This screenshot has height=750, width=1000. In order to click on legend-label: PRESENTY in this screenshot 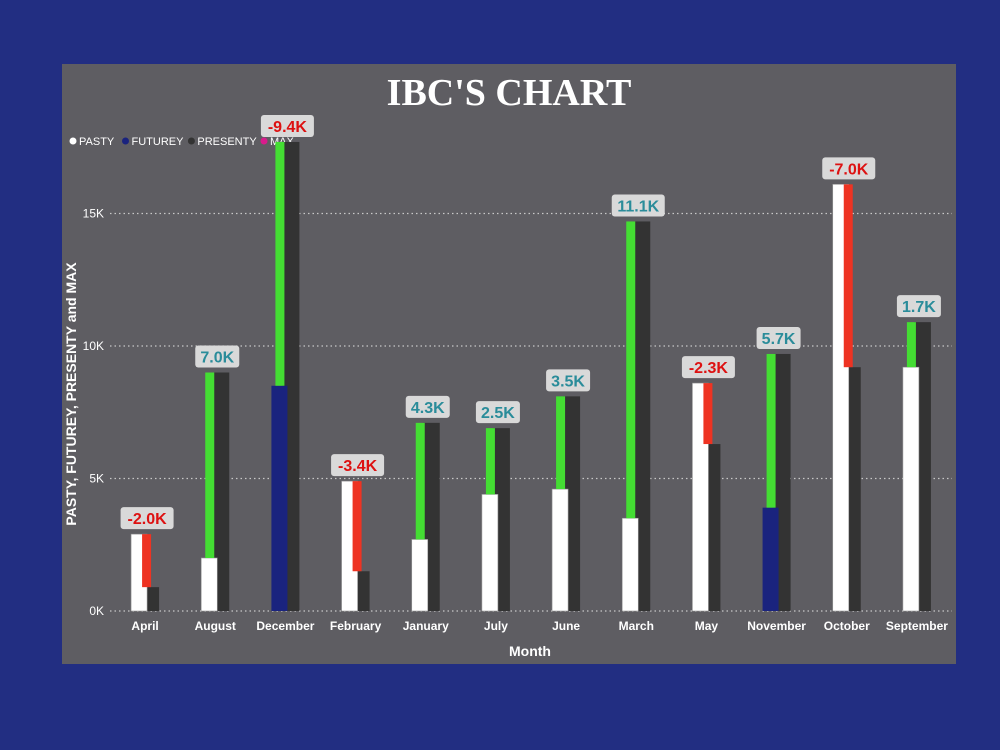, I will do `click(227, 142)`.